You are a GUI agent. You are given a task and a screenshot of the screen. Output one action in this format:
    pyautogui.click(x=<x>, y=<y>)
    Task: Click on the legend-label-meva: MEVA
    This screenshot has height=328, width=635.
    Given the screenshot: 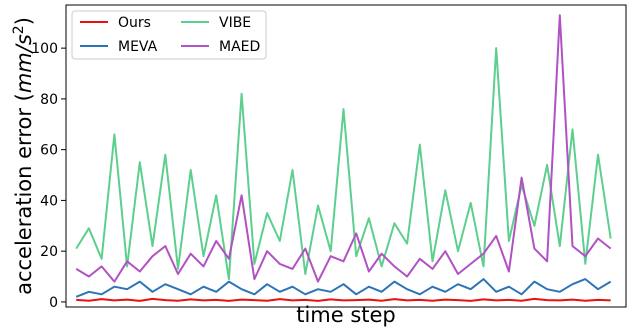 What is the action you would take?
    pyautogui.click(x=138, y=47)
    